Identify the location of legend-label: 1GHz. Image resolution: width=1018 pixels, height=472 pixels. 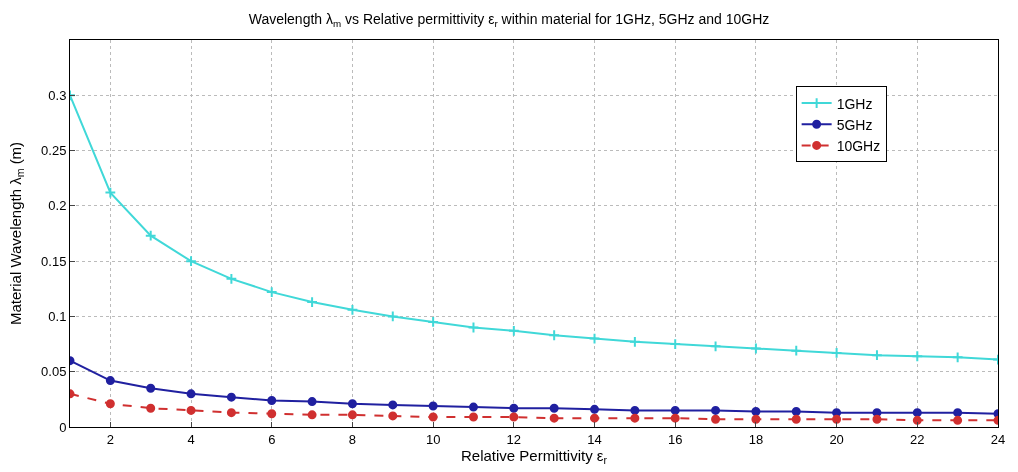
(854, 103).